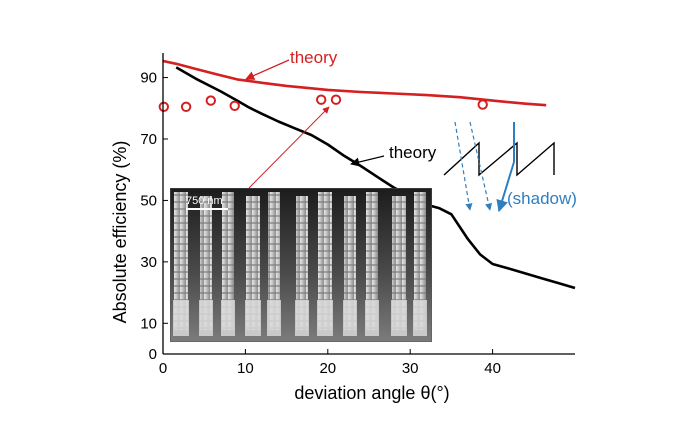 The image size is (681, 422). What do you see at coordinates (413, 152) in the screenshot?
I see `theory-black-label: theory` at bounding box center [413, 152].